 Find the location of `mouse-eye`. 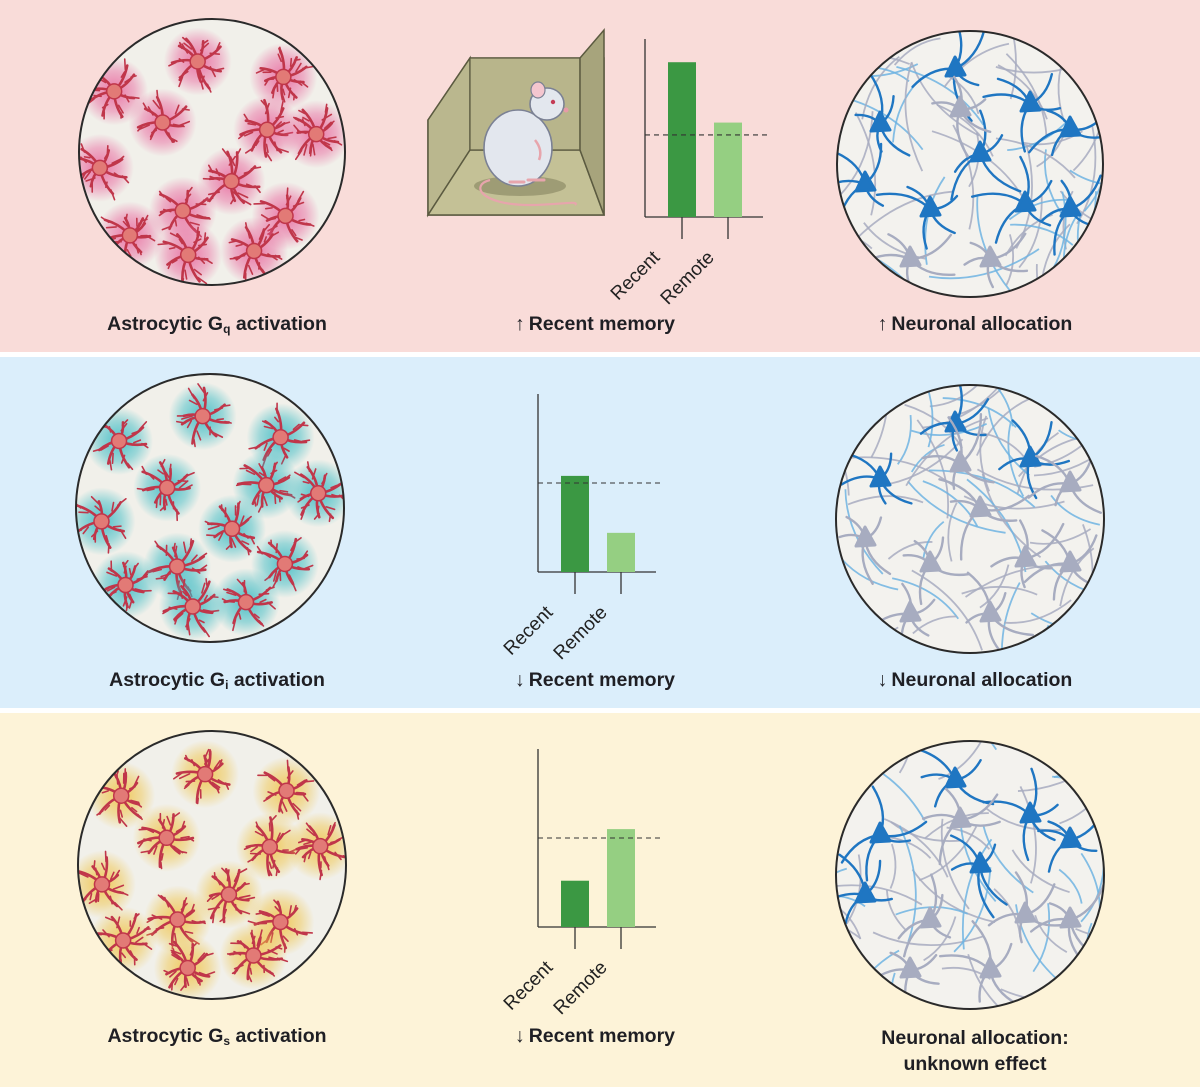

mouse-eye is located at coordinates (553, 102).